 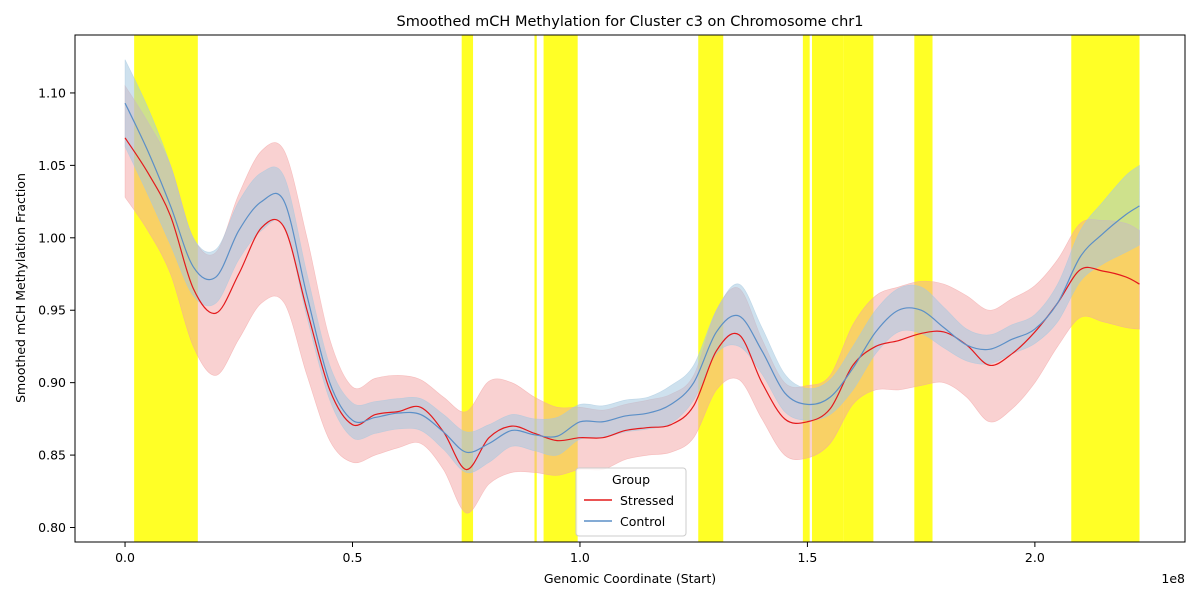 I want to click on y-tick-label-1: 0.85, so click(x=52, y=455).